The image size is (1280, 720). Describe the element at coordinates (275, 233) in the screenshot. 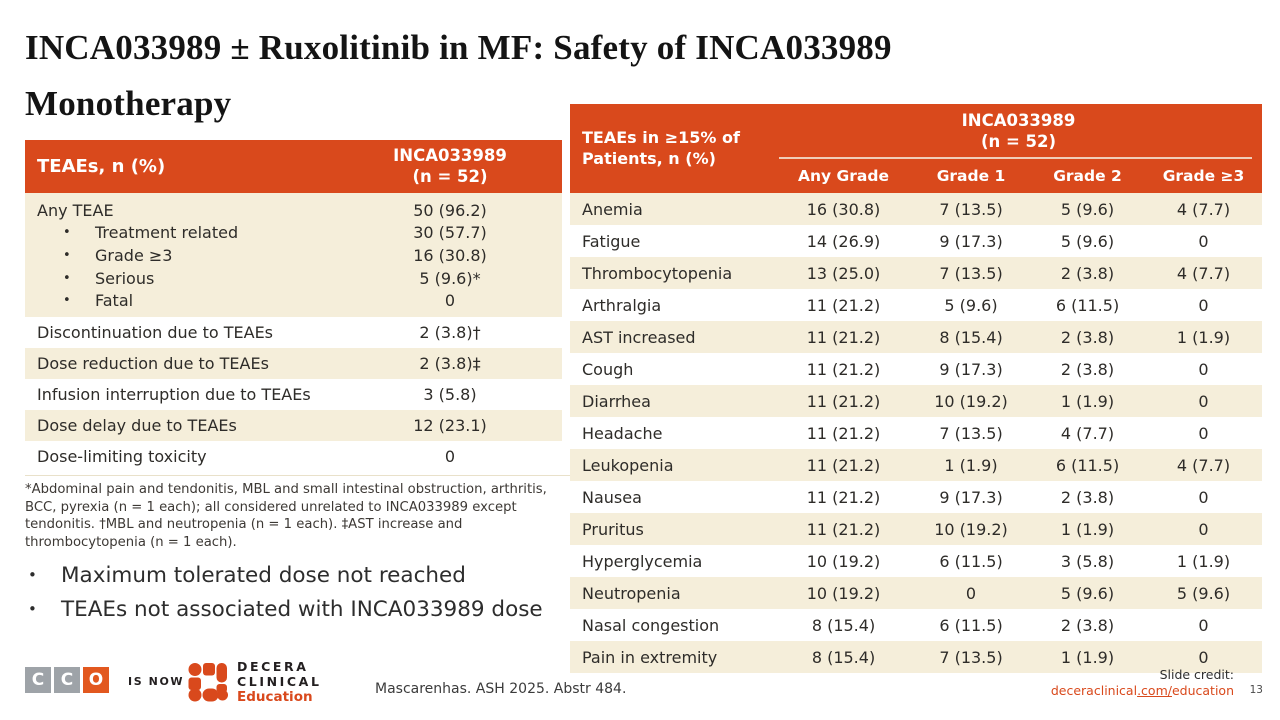

I see `table-subrow: • Treatment related 30 (57.7)` at that location.